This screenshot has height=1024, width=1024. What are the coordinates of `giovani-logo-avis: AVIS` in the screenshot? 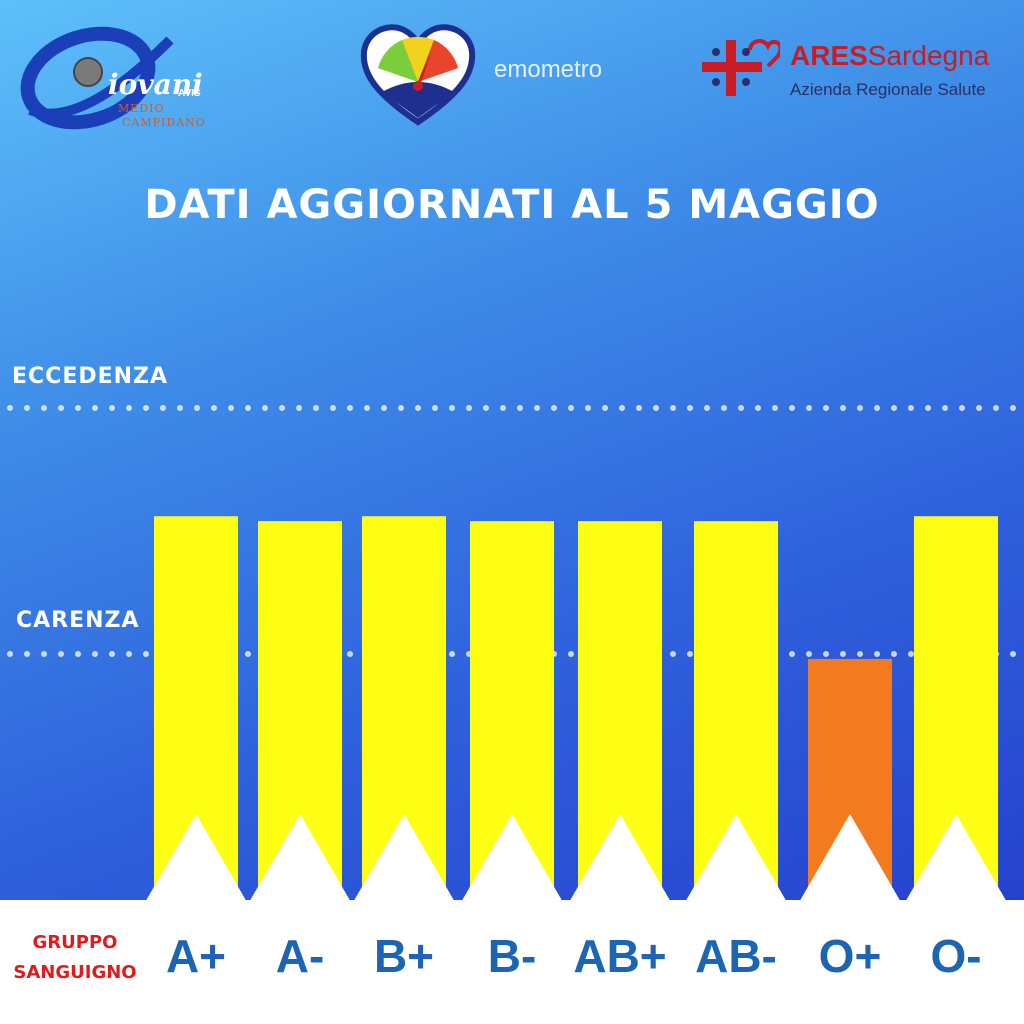 It's located at (189, 93).